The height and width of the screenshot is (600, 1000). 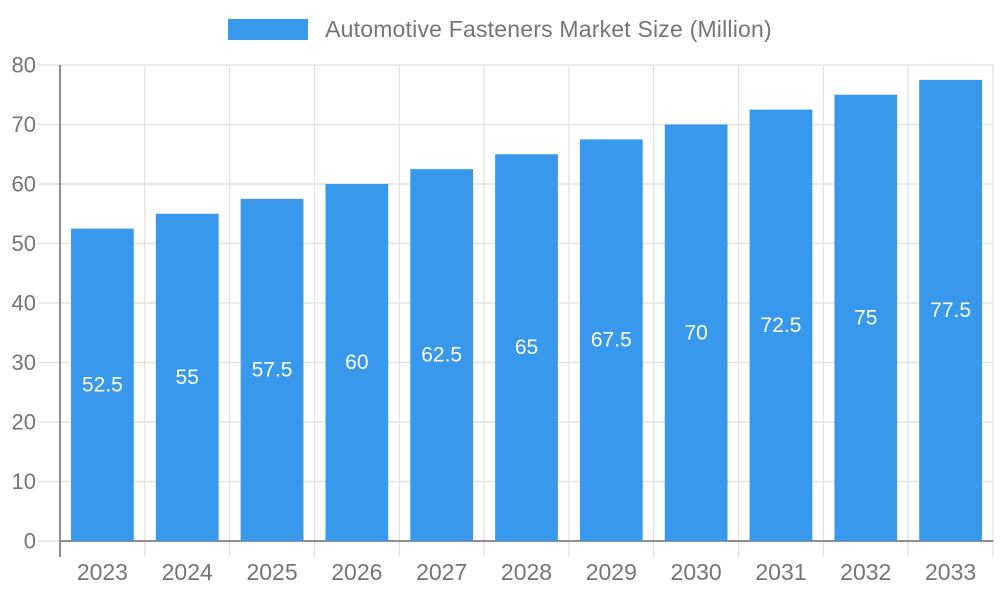 I want to click on x-axis-tick-label: 2030, so click(x=696, y=572).